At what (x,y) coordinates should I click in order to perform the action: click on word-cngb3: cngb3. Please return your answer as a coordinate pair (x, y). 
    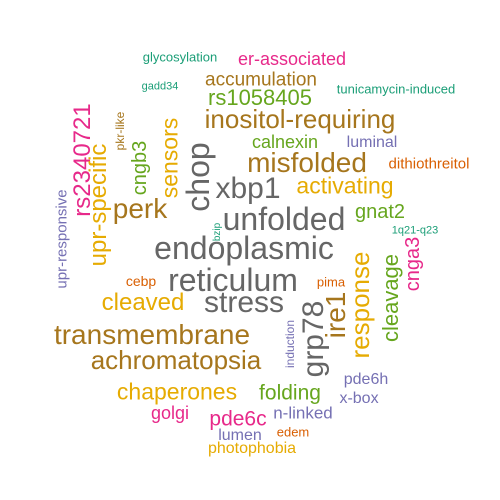
    Looking at the image, I should click on (140, 168).